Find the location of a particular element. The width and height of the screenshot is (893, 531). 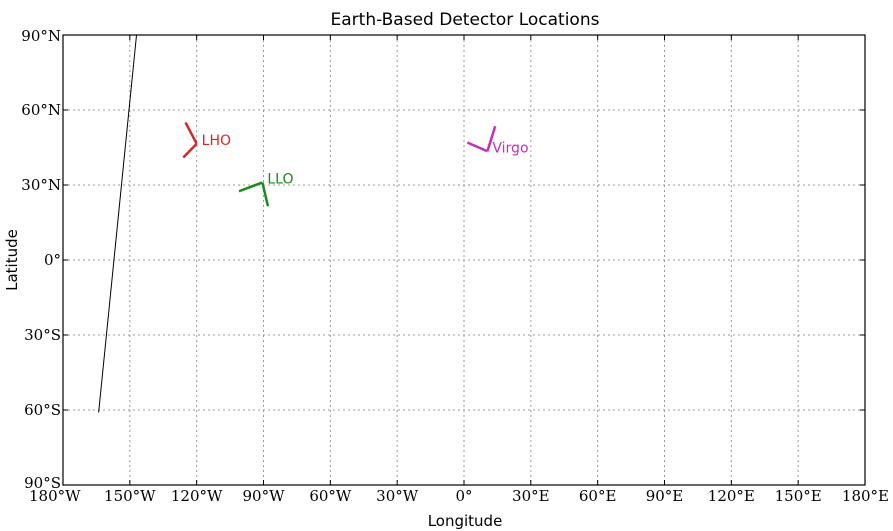

plot-line-layer is located at coordinates (118, 223).